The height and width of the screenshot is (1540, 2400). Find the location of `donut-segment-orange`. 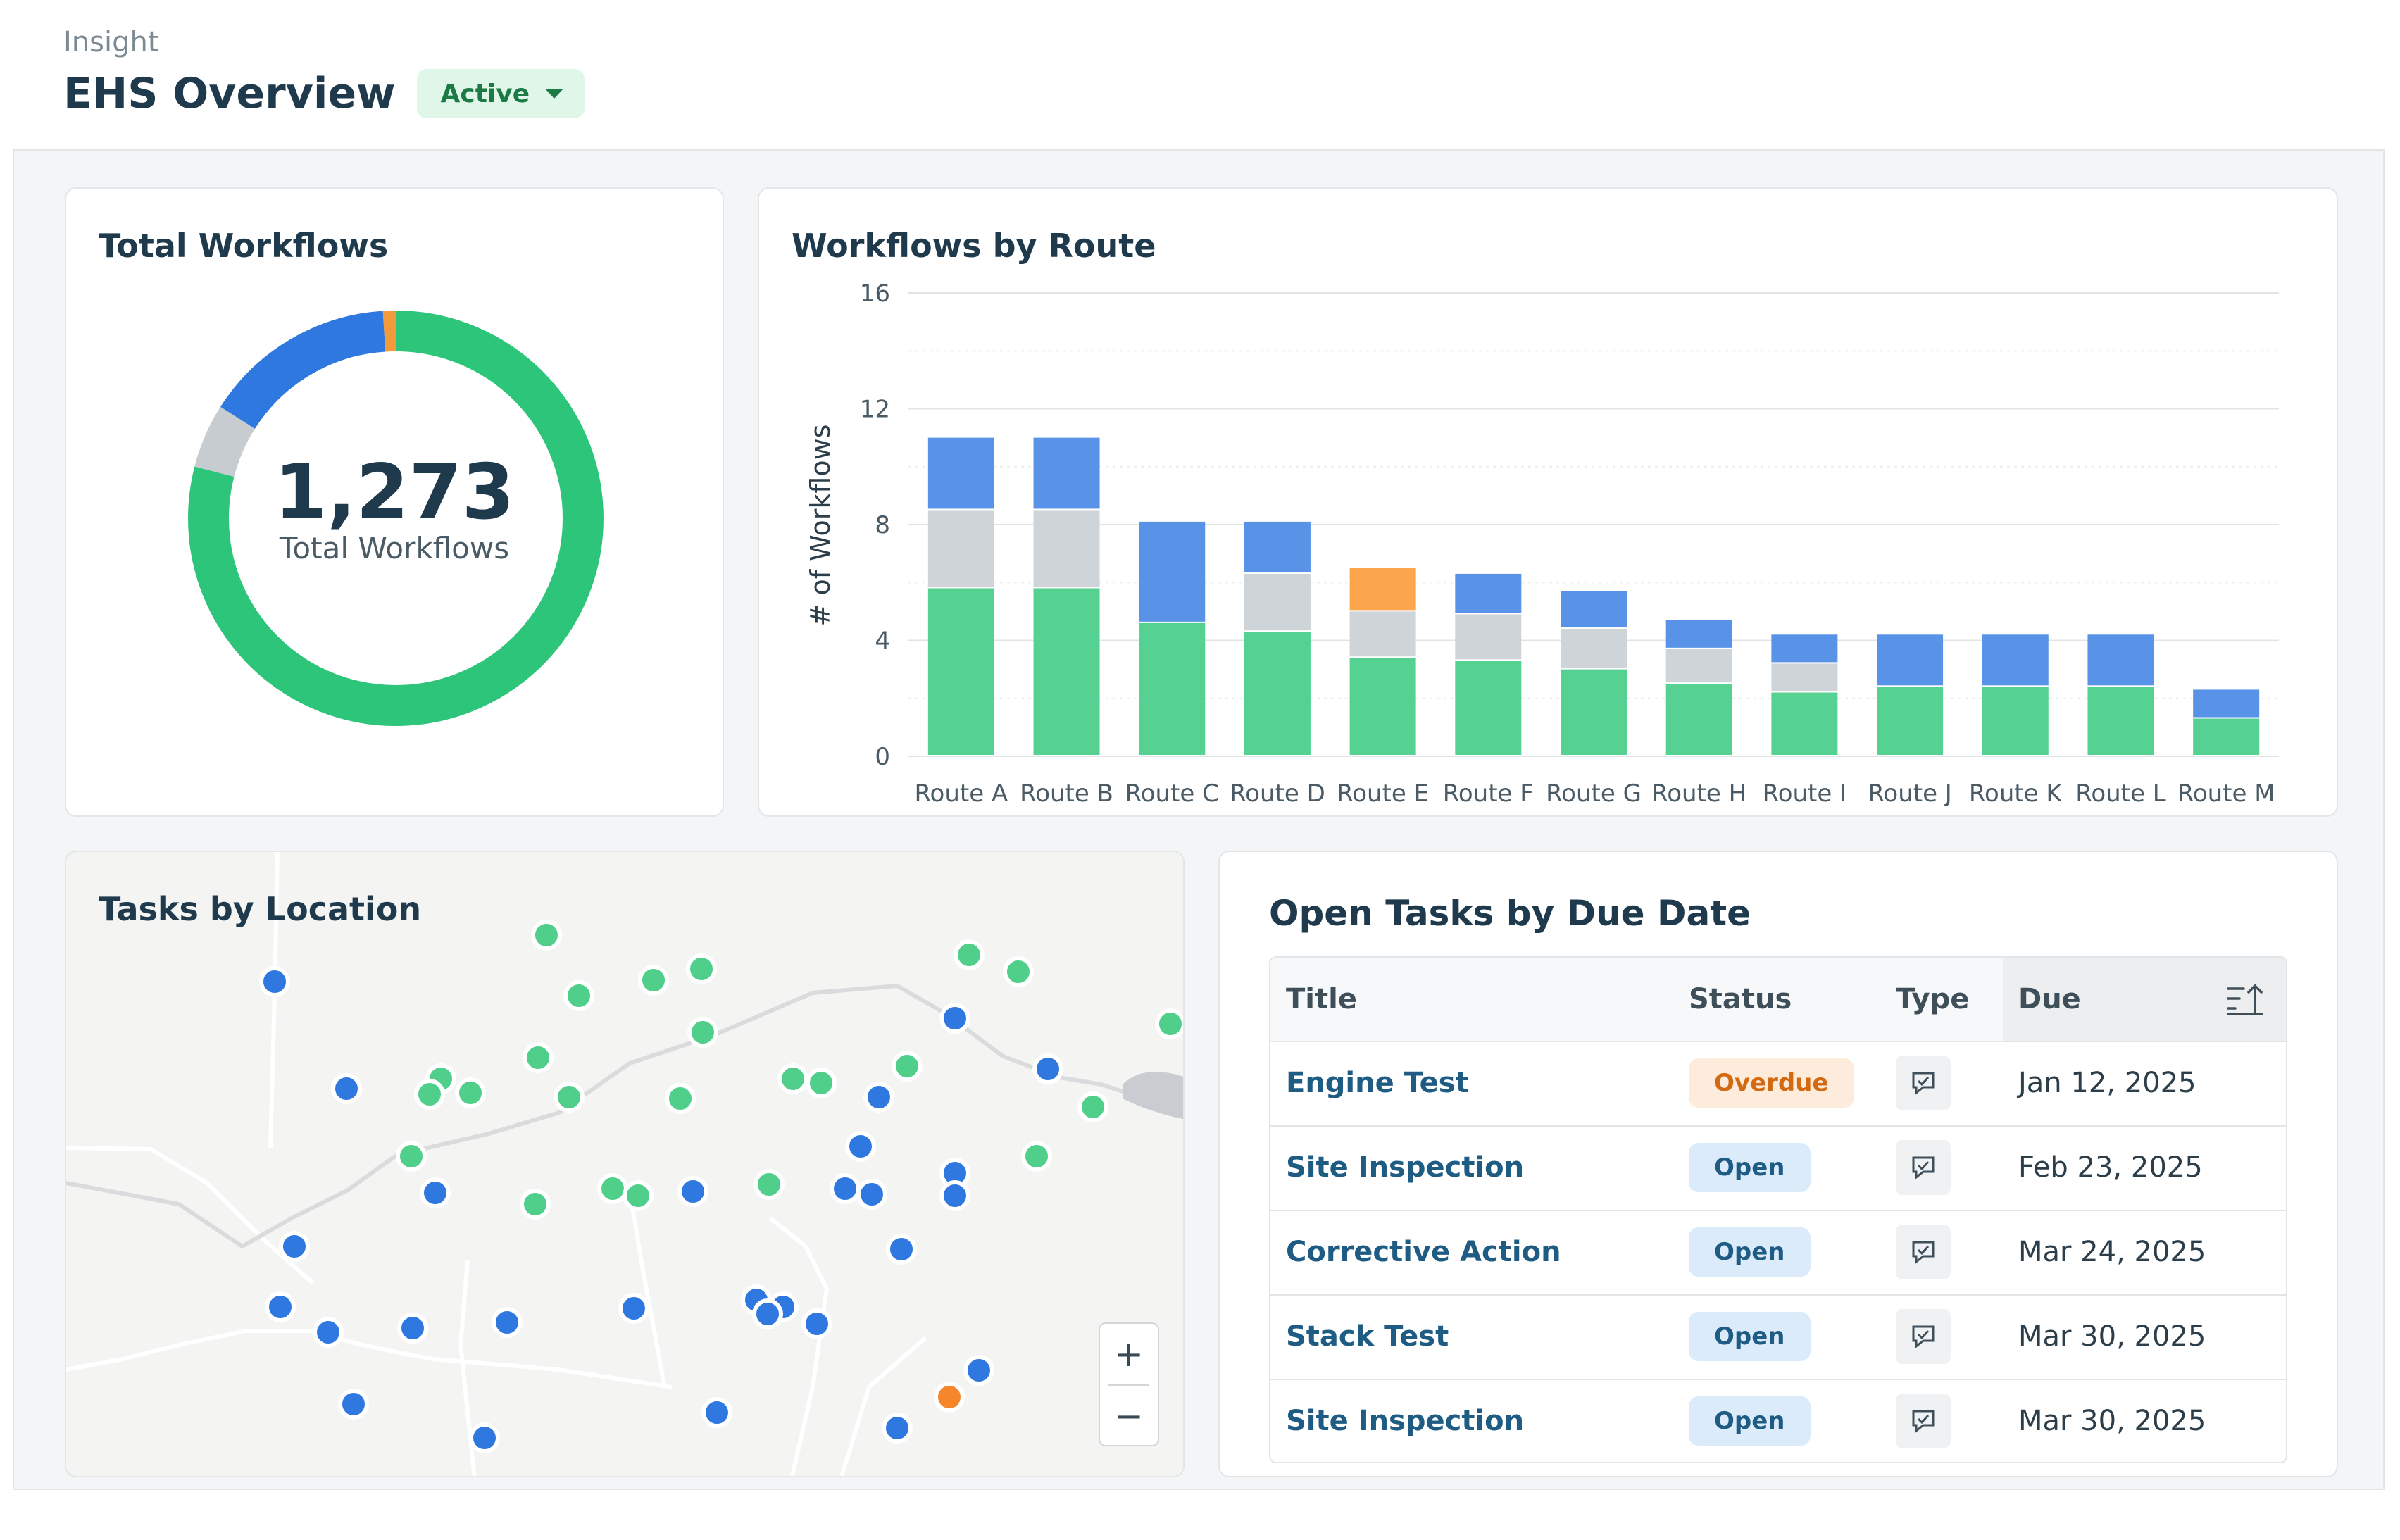

donut-segment-orange is located at coordinates (396, 518).